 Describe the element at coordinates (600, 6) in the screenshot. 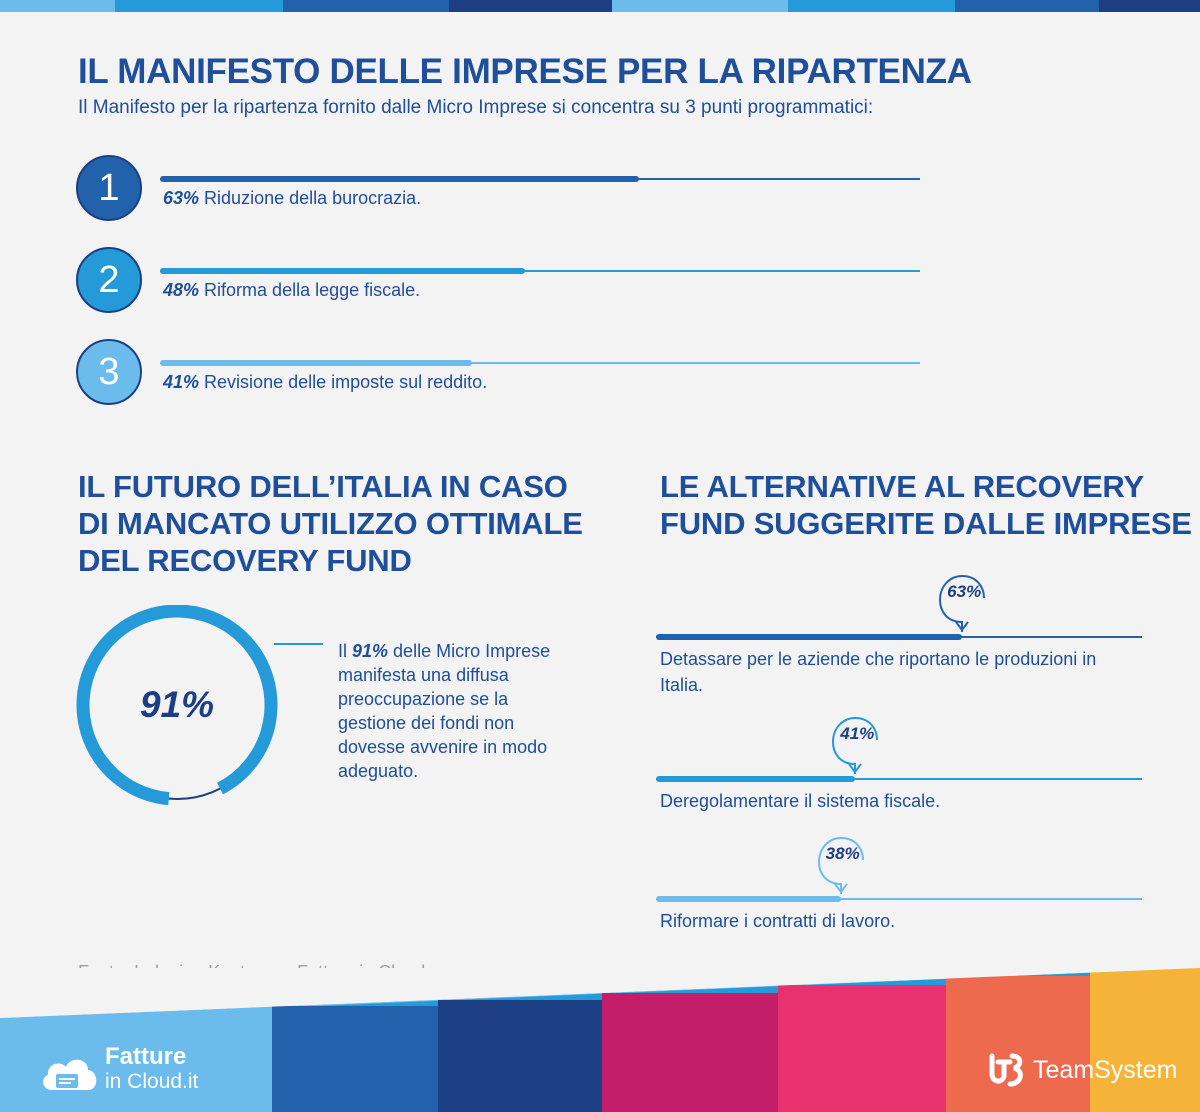

I see `top-color-bar` at that location.